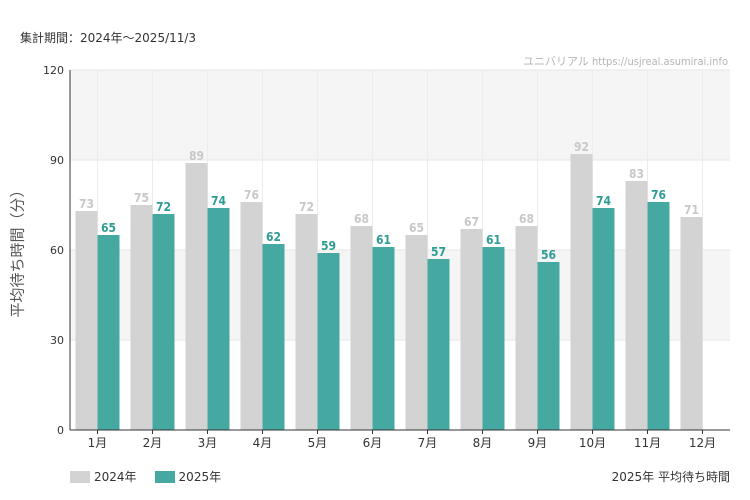 The width and height of the screenshot is (750, 500). I want to click on x-tick-label: 6月, so click(373, 443).